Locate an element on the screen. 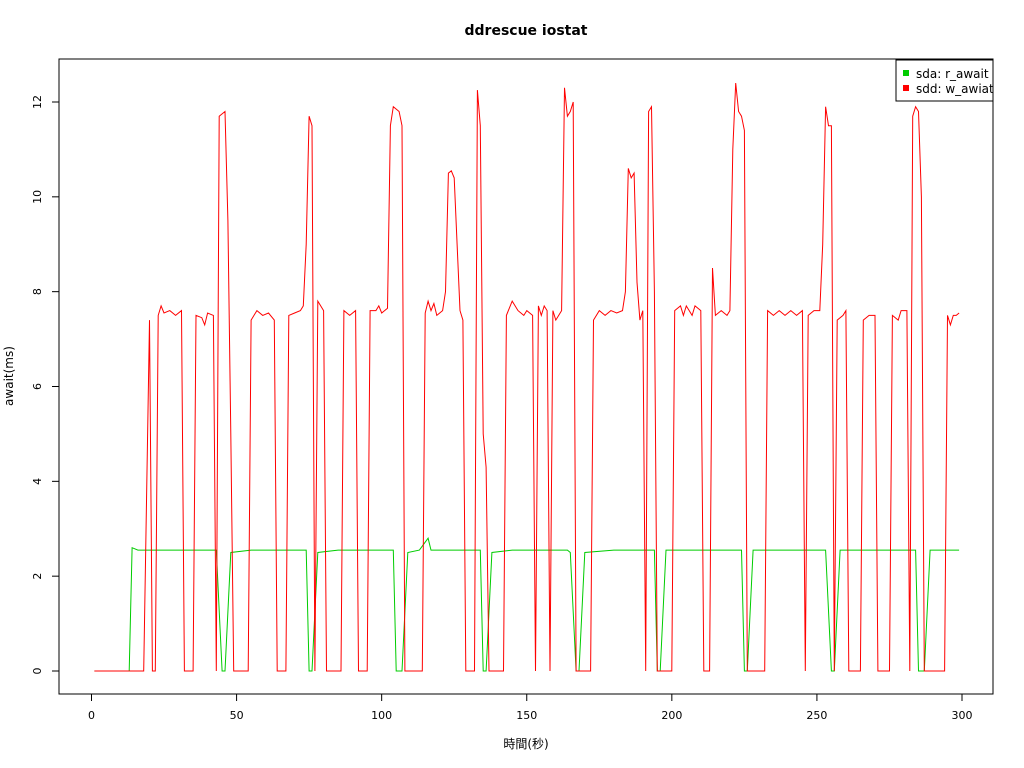 The width and height of the screenshot is (1024, 768). legend: sda: r_await sdd: w_awiat is located at coordinates (944, 80).